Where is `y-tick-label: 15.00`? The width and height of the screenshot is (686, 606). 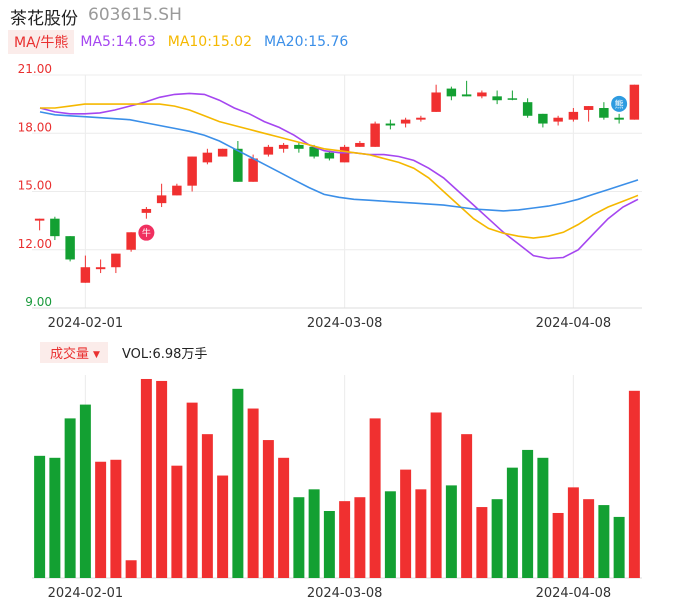 y-tick-label: 15.00 is located at coordinates (35, 186).